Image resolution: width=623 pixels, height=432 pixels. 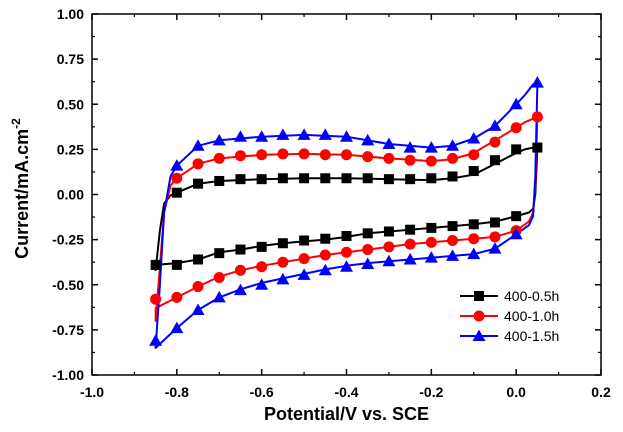 I want to click on x-tick-label: -0.8, so click(x=177, y=392).